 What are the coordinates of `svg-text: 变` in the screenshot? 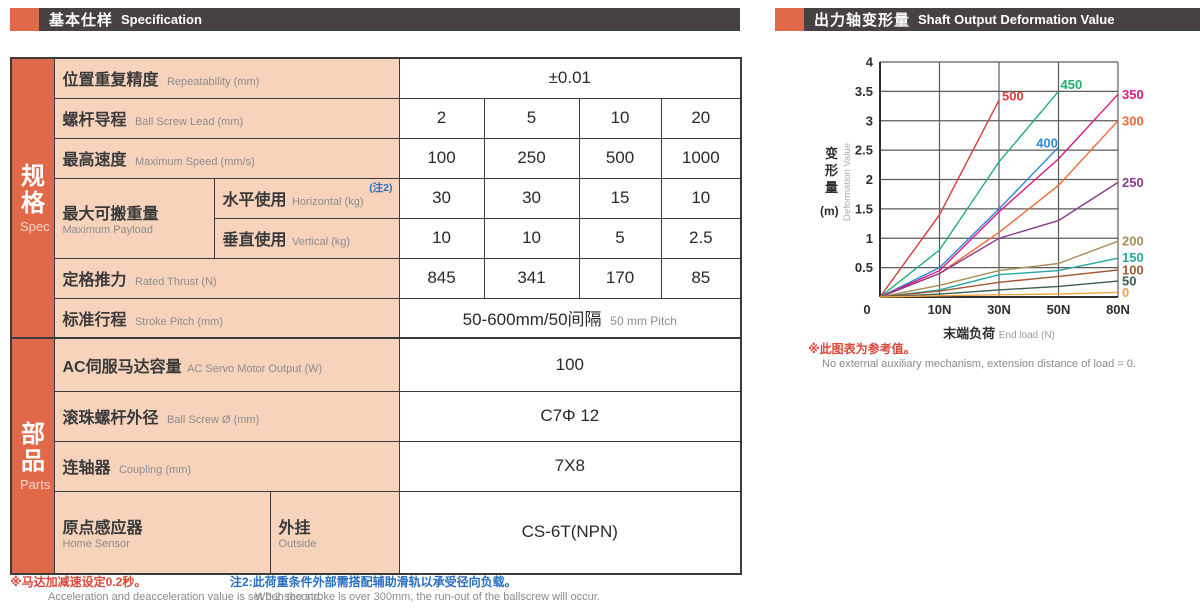 It's located at (831, 153).